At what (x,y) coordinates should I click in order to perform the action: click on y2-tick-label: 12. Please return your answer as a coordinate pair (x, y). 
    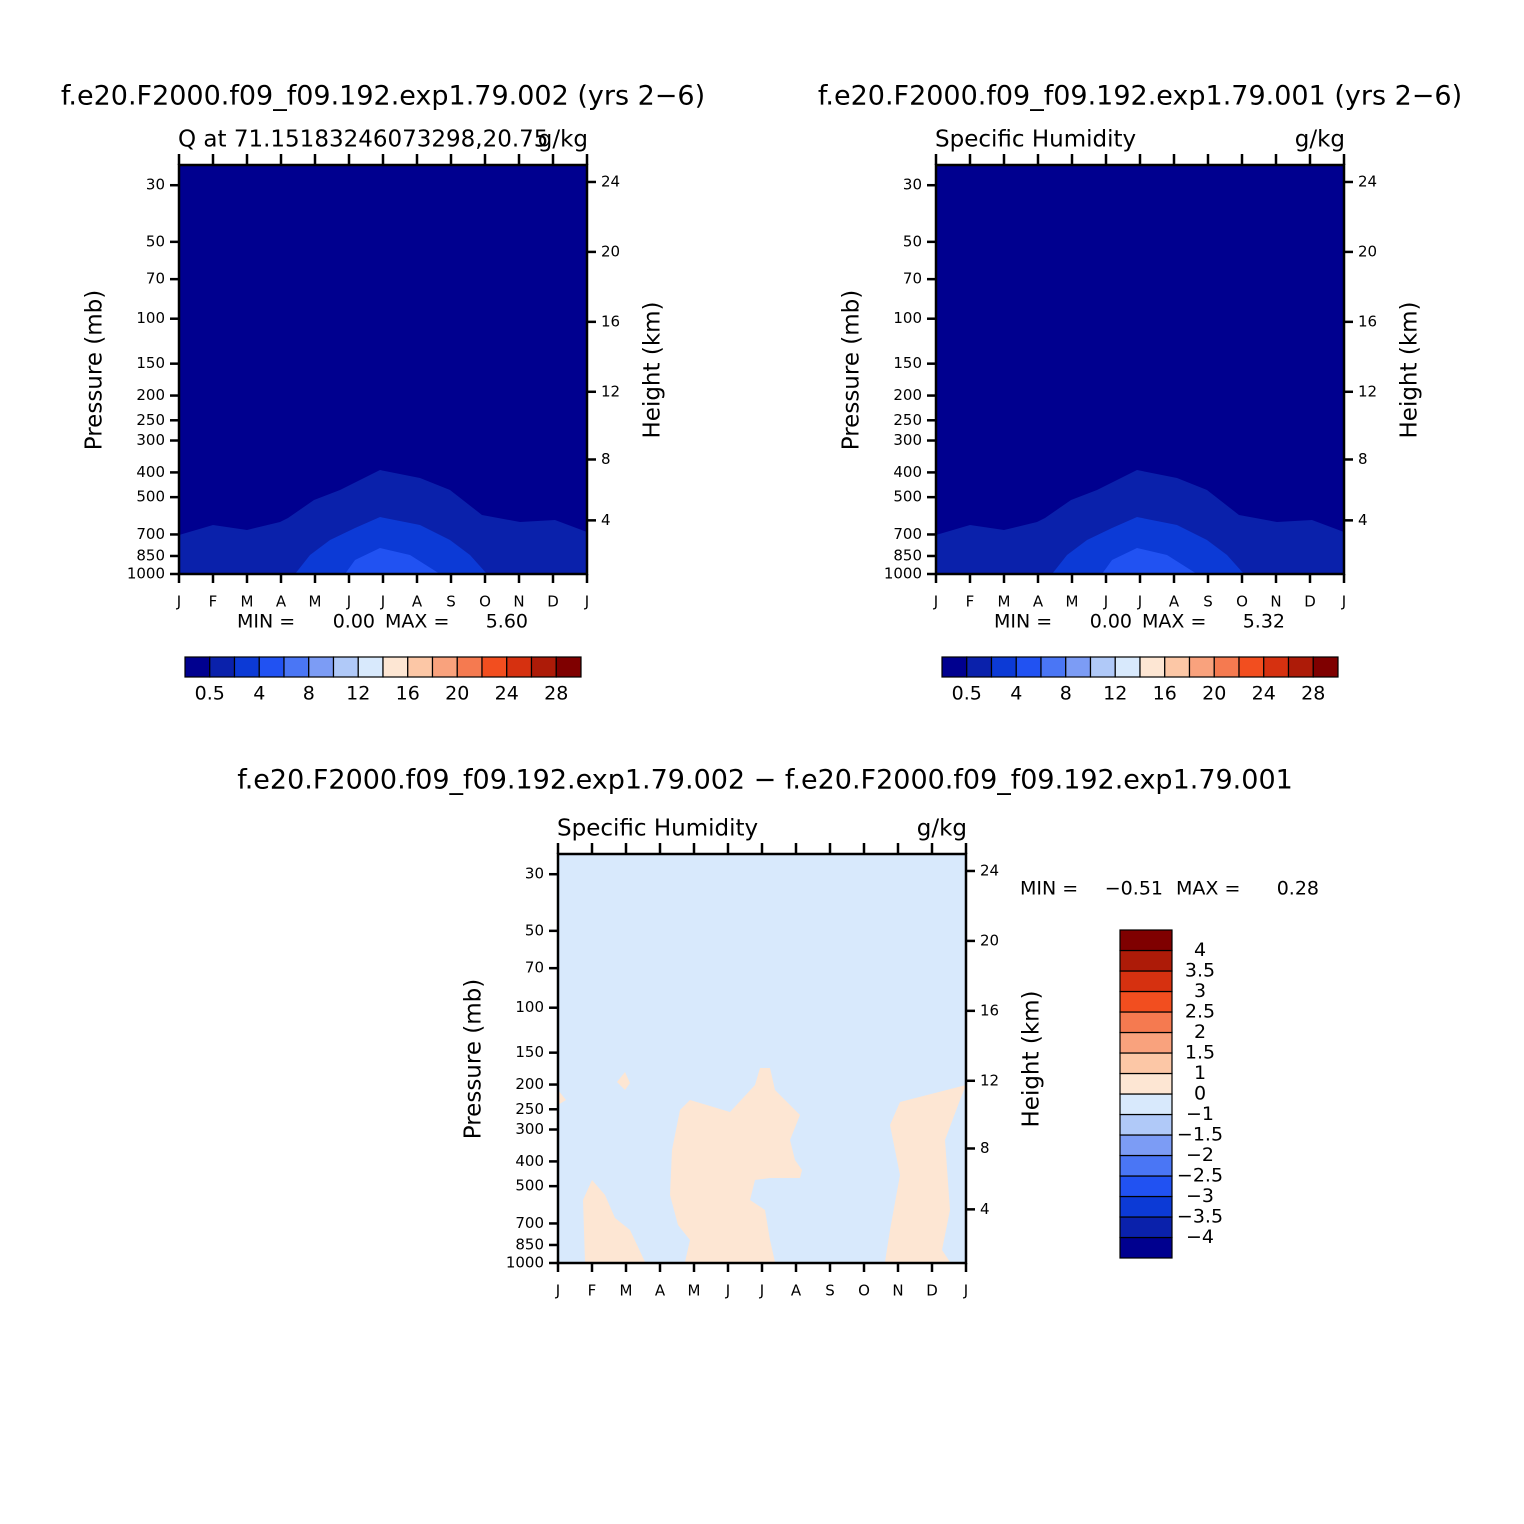
    Looking at the image, I should click on (610, 391).